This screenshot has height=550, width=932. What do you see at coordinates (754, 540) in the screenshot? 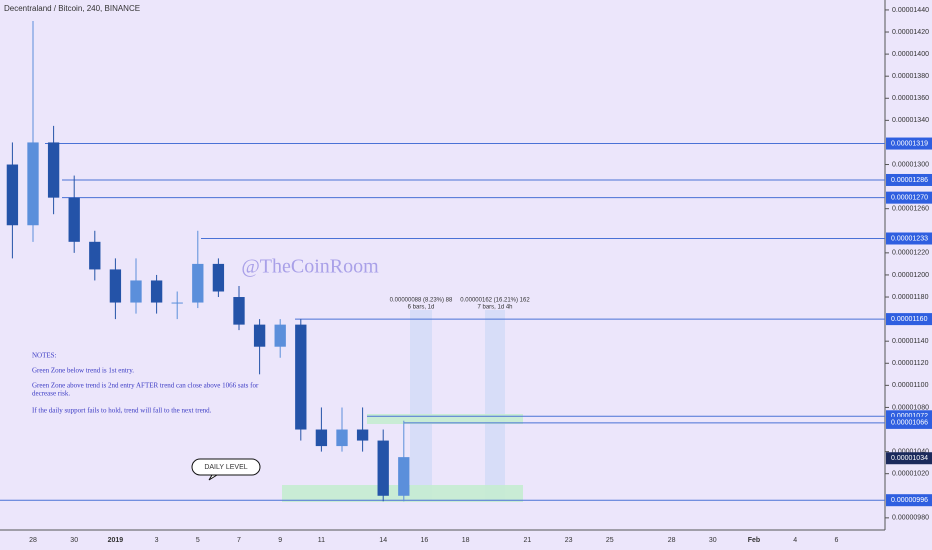
I see `x-tick-label: Feb` at bounding box center [754, 540].